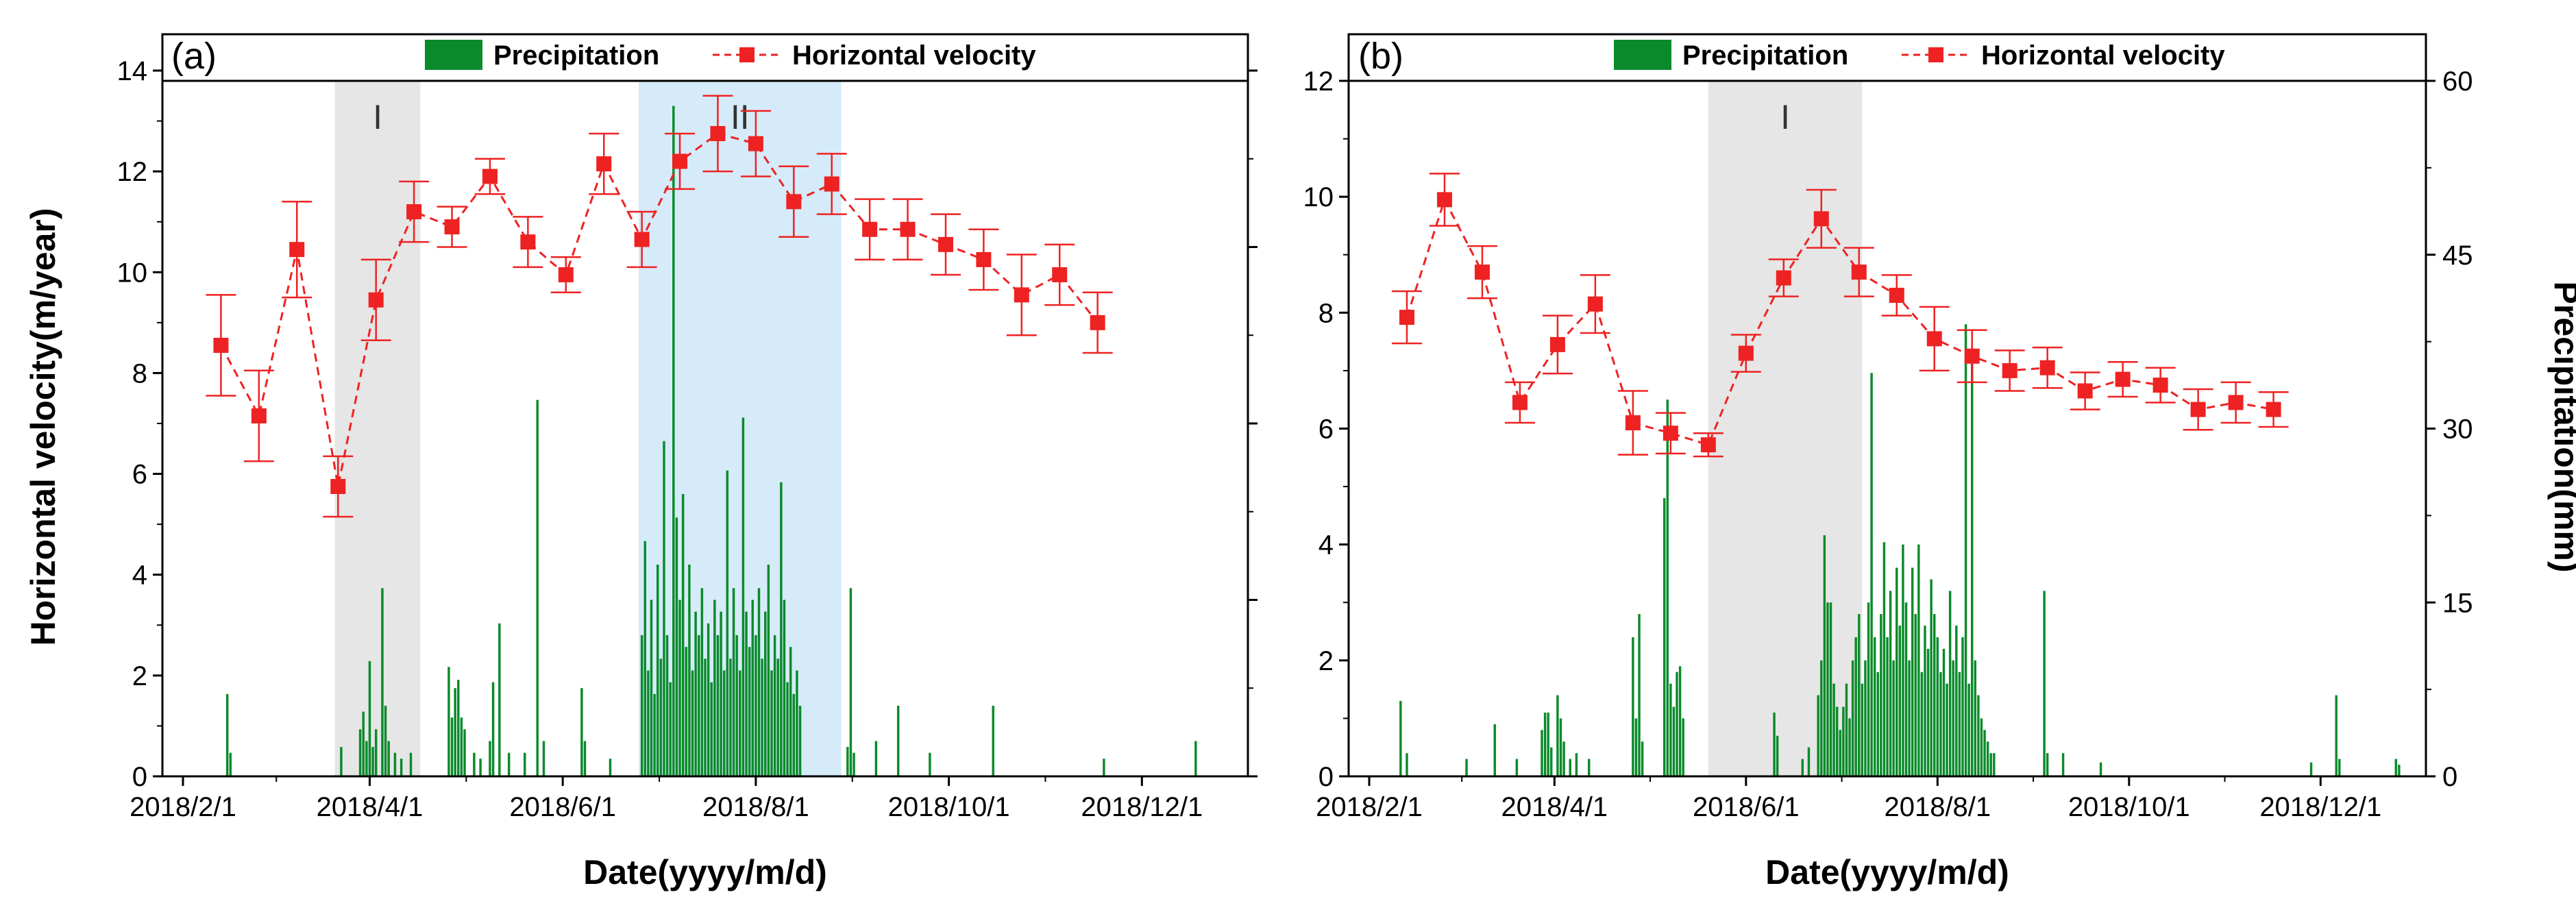 Image resolution: width=2576 pixels, height=912 pixels. I want to click on x-tick-label: 2018/2/1, so click(183, 807).